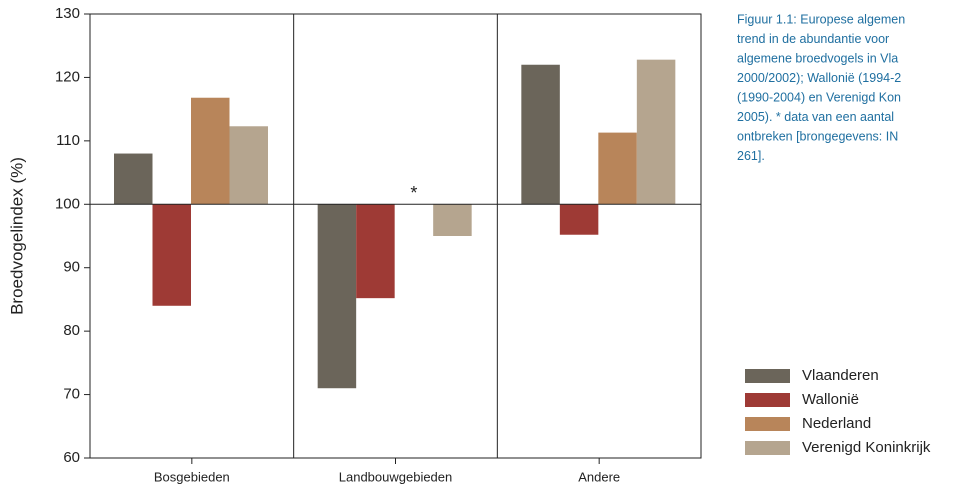  What do you see at coordinates (599, 476) in the screenshot?
I see `x-tick-label: Andere` at bounding box center [599, 476].